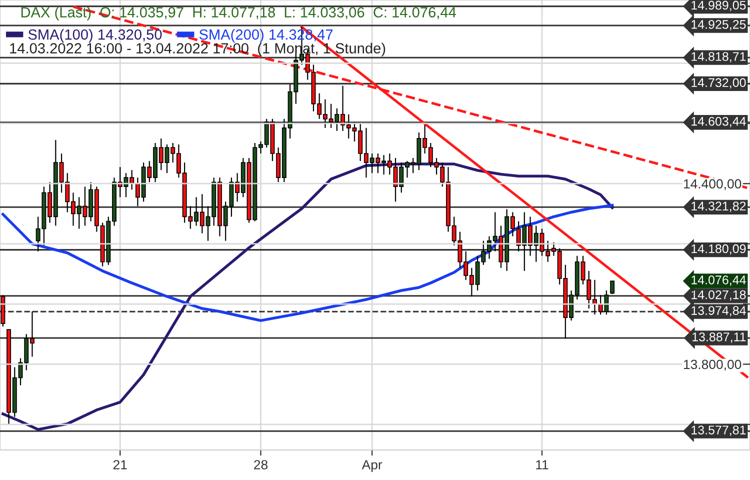 The width and height of the screenshot is (750, 480). What do you see at coordinates (713, 365) in the screenshot?
I see `y-tick-label: 13.800,00` at bounding box center [713, 365].